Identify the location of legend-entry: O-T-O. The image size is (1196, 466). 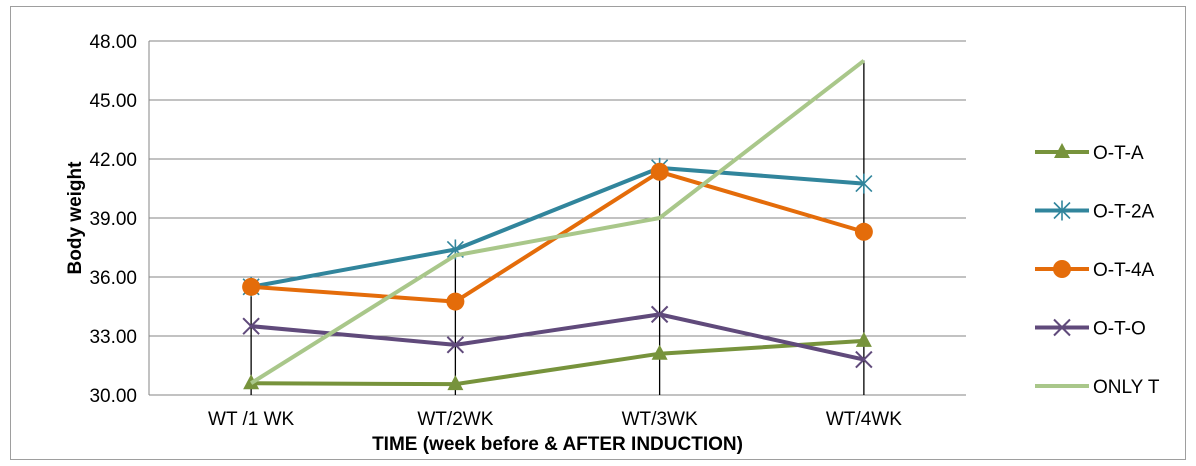
(1090, 329).